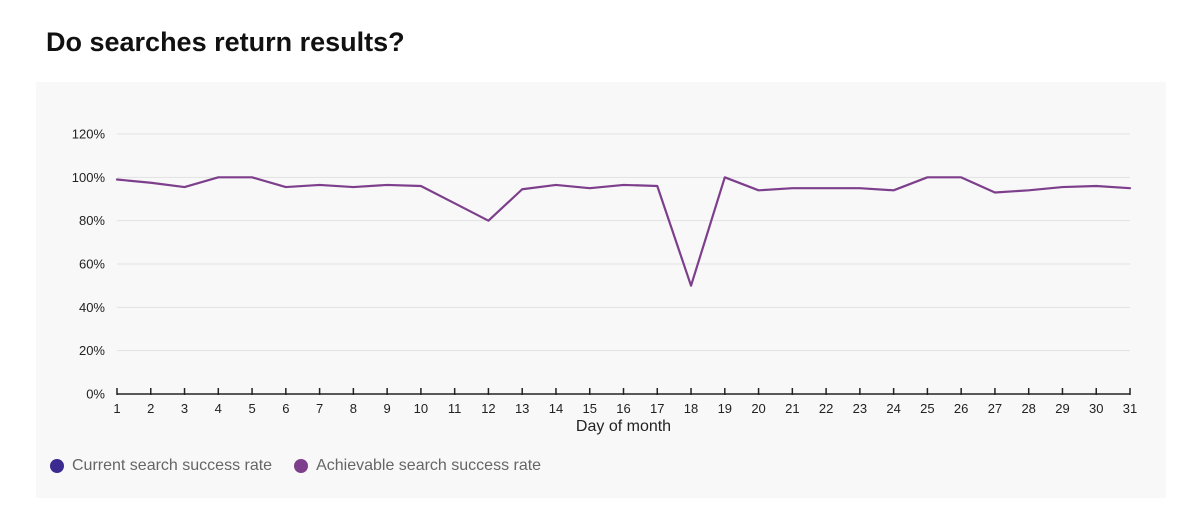 Image resolution: width=1202 pixels, height=518 pixels. Describe the element at coordinates (225, 42) in the screenshot. I see `page-title: Do searches return results?` at that location.